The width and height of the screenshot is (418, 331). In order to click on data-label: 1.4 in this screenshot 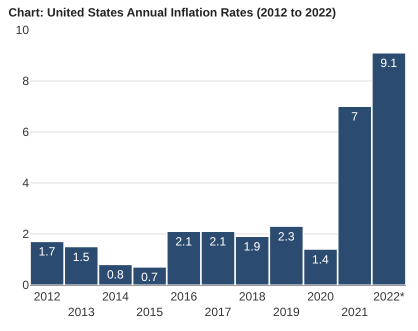, I will do `click(321, 259)`.